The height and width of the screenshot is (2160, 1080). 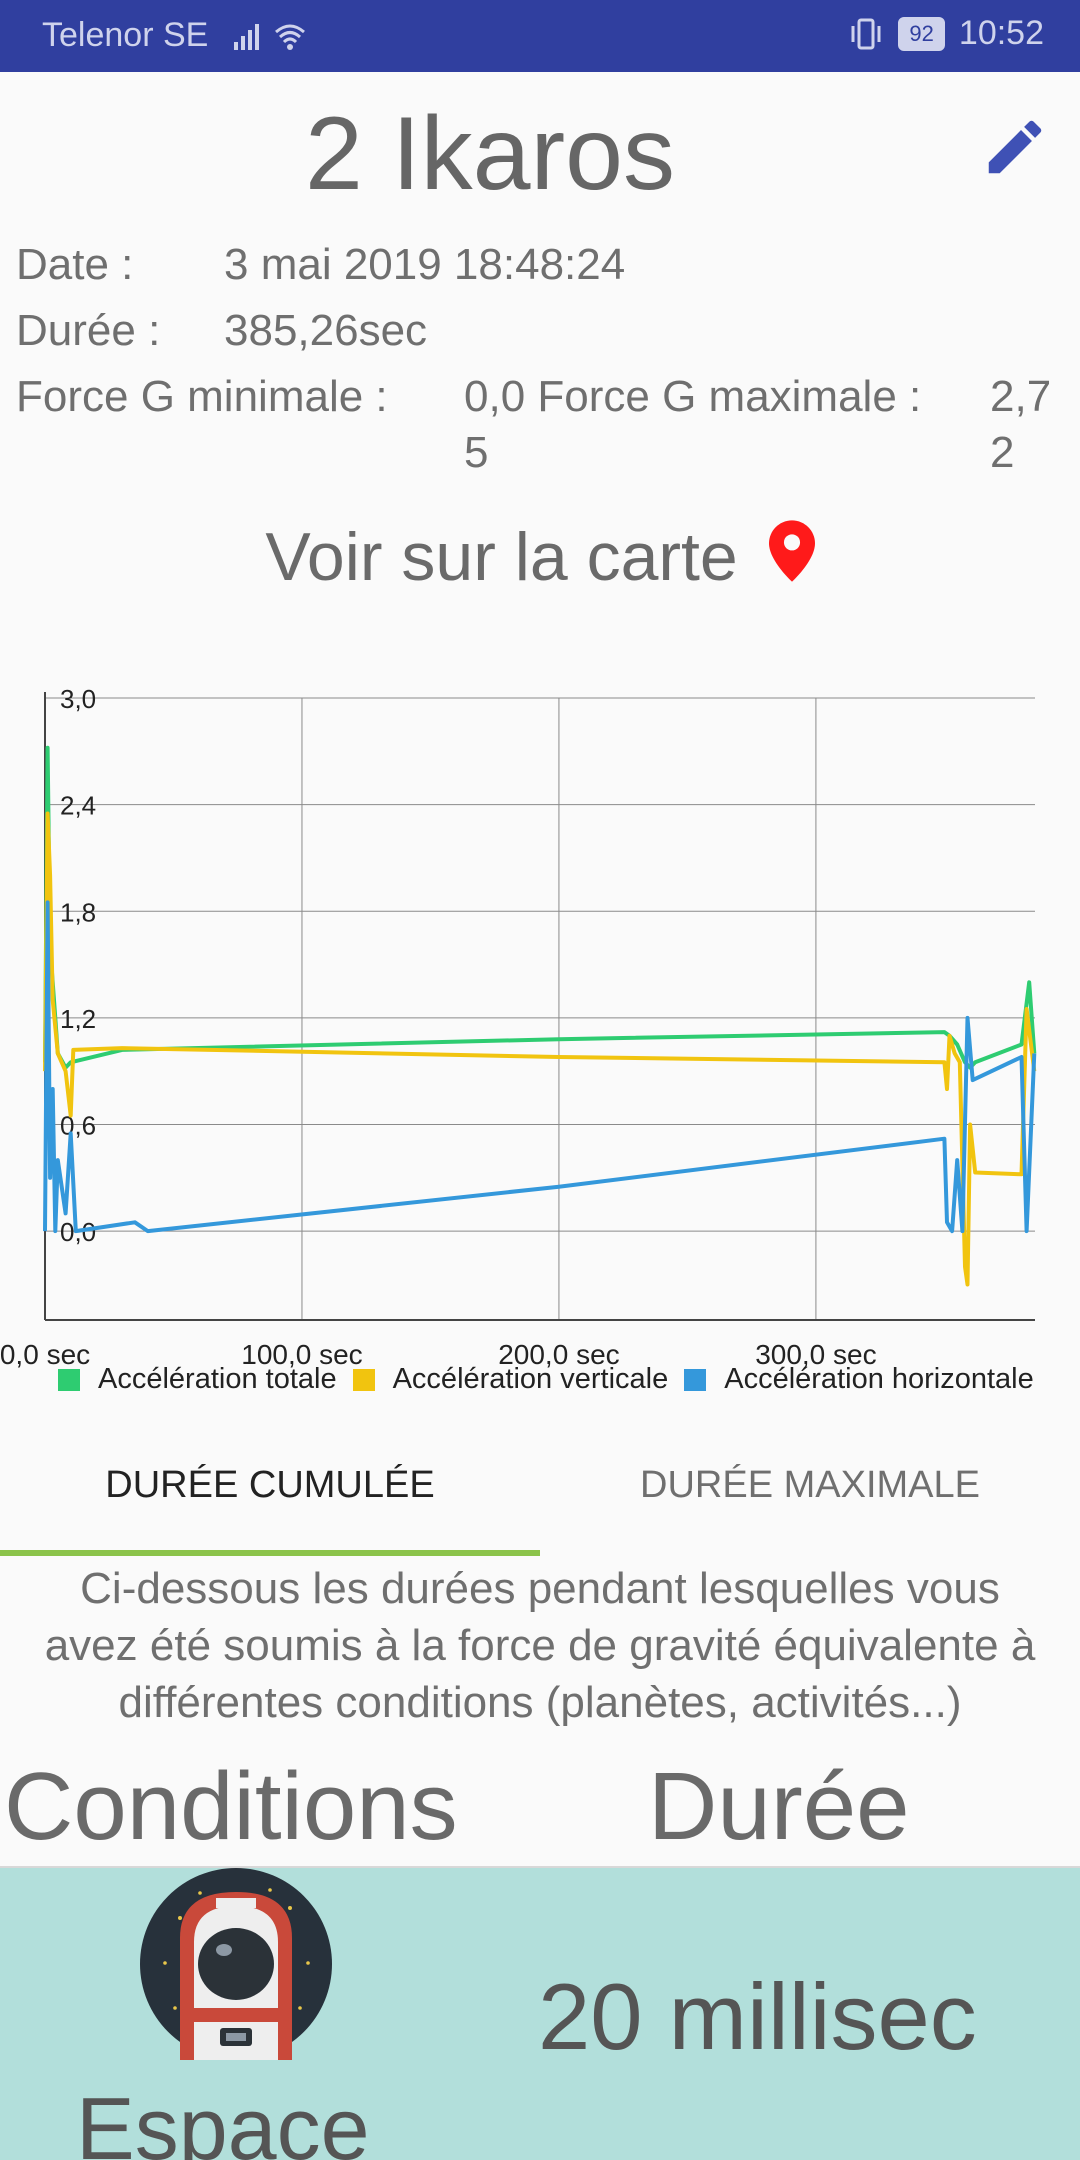 I want to click on view-on-map-label: Voir sur la carte, so click(x=501, y=557).